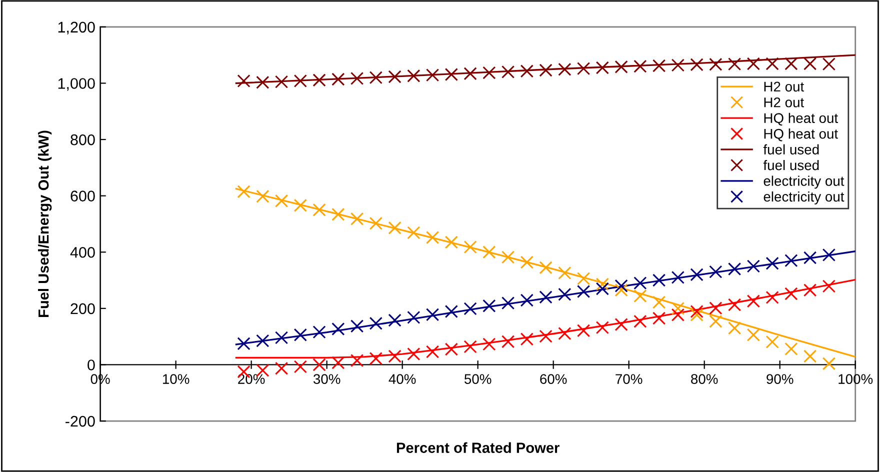  What do you see at coordinates (91, 365) in the screenshot?
I see `y-tick-label: 0` at bounding box center [91, 365].